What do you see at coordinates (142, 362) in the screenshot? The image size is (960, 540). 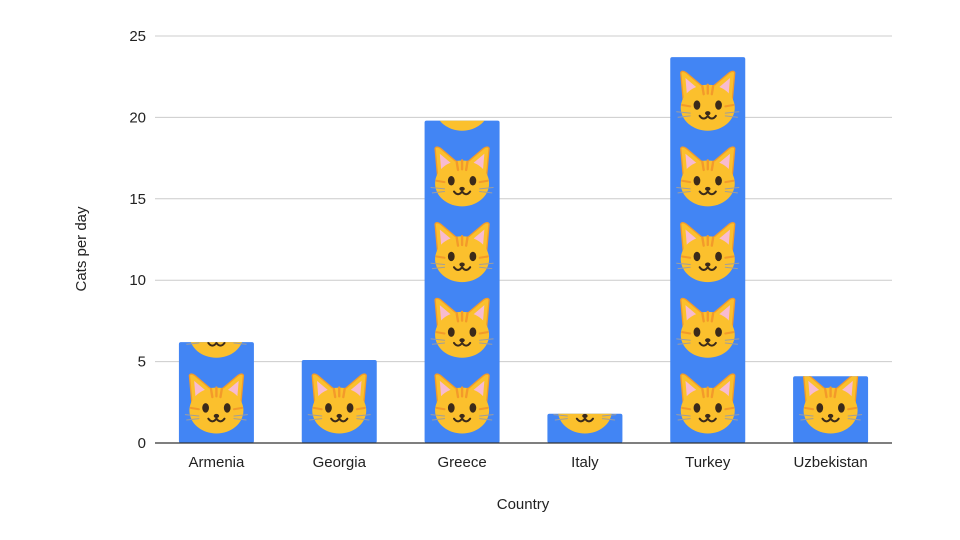 I see `y-tick-label: 5` at bounding box center [142, 362].